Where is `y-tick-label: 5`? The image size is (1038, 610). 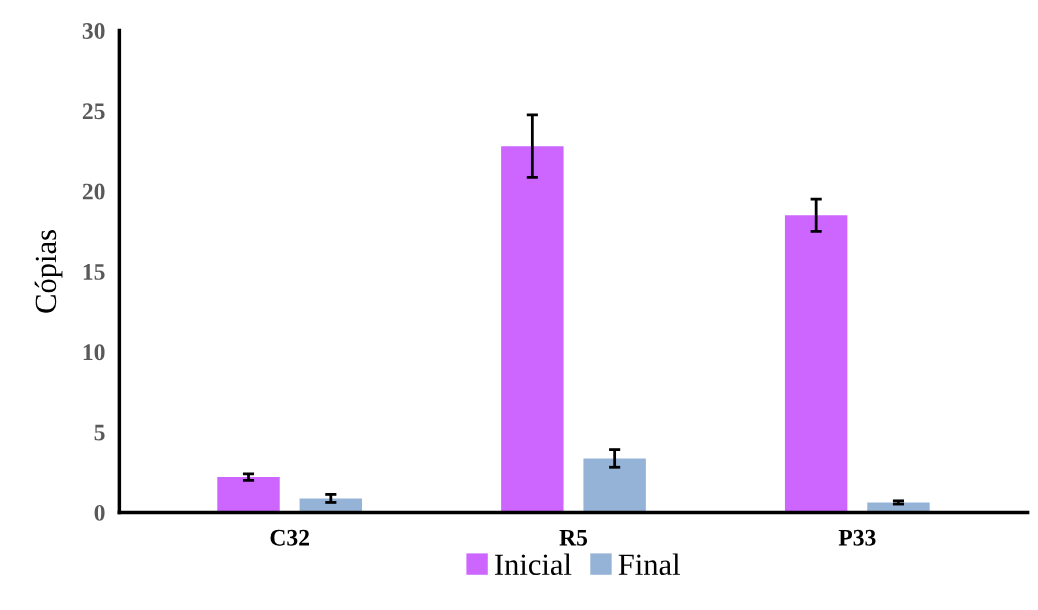 y-tick-label: 5 is located at coordinates (99, 432).